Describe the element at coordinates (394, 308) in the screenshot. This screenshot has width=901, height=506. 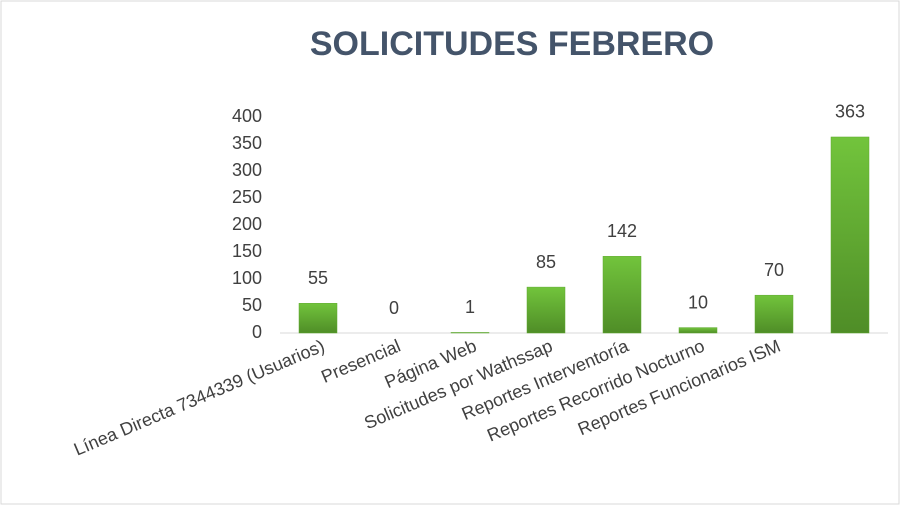
I see `value-label: 0` at that location.